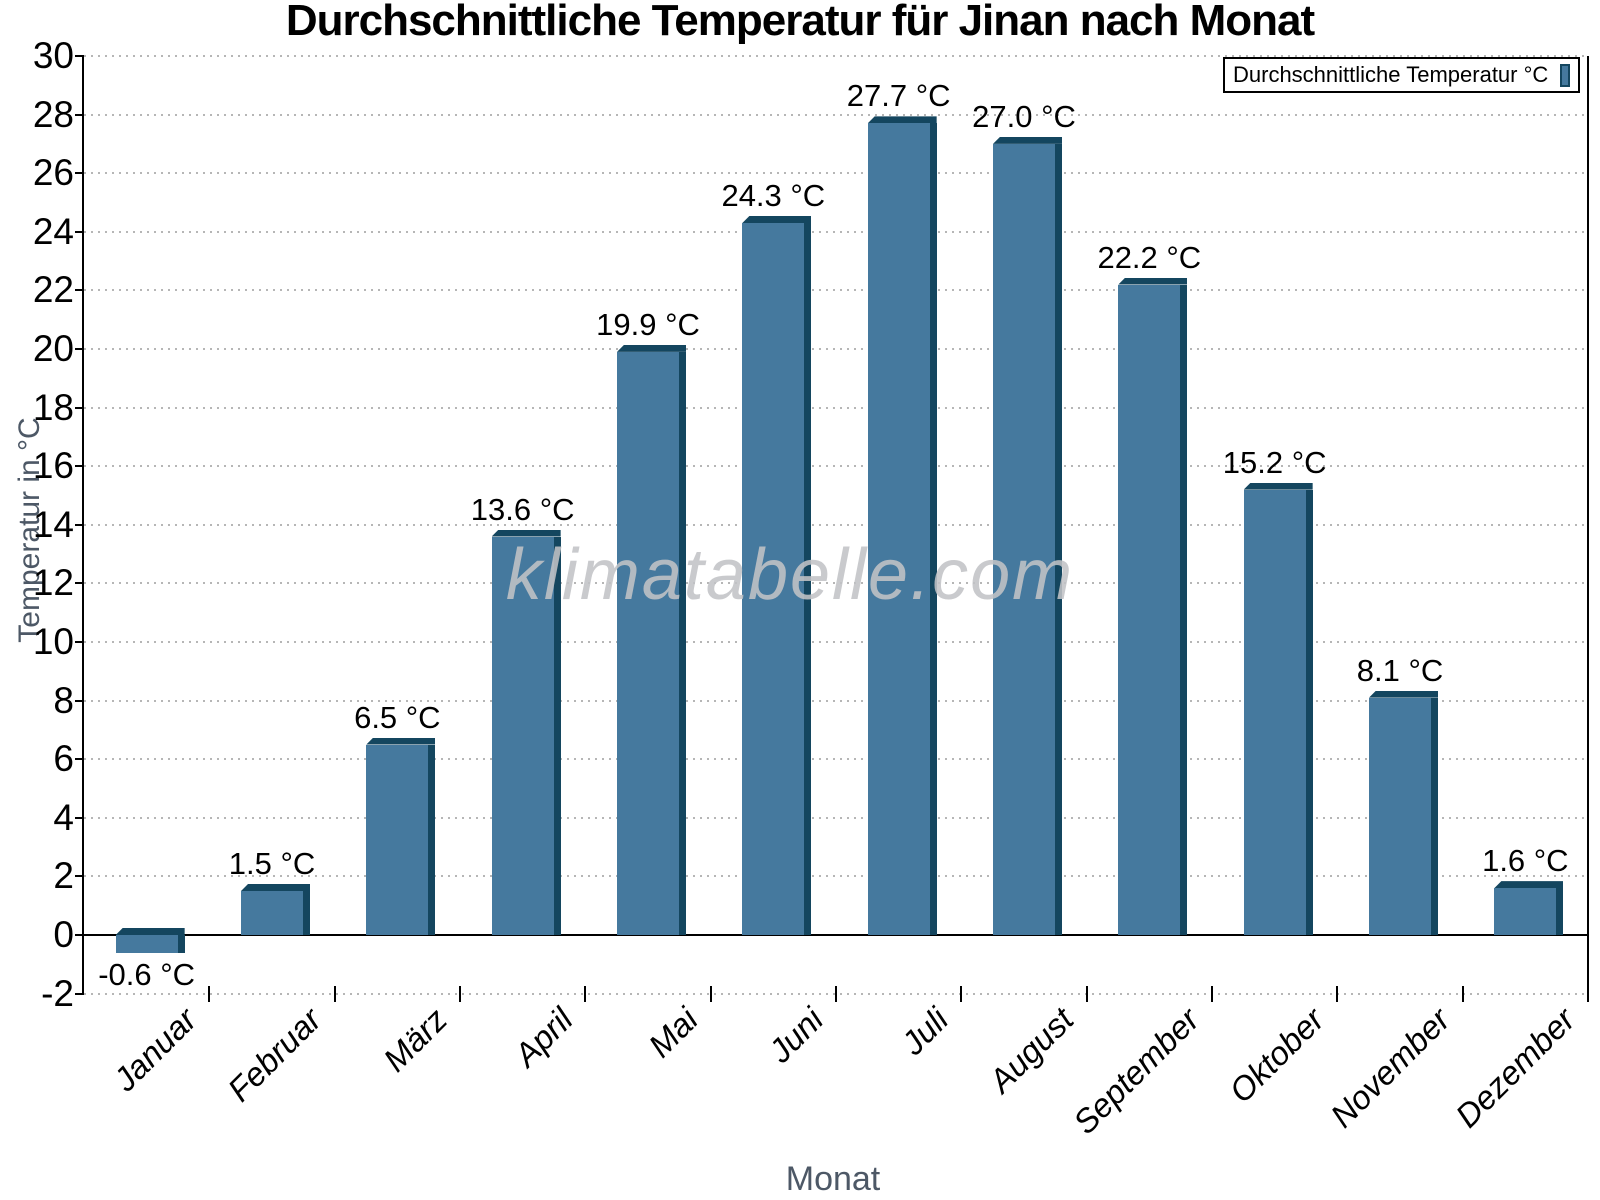 This screenshot has height=1200, width=1600. What do you see at coordinates (401, 741) in the screenshot?
I see `bar-top-mrz` at bounding box center [401, 741].